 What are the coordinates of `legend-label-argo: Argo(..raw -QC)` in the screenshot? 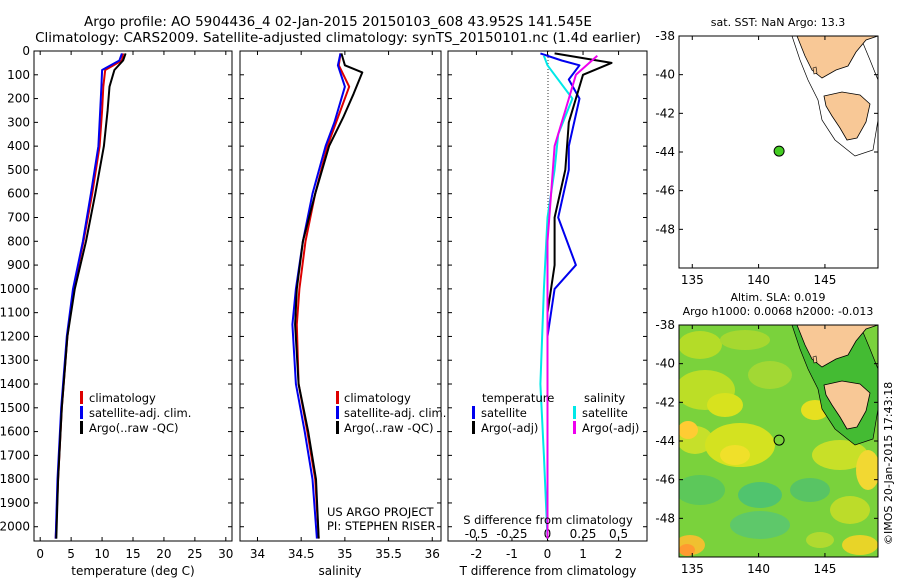 It's located at (389, 428).